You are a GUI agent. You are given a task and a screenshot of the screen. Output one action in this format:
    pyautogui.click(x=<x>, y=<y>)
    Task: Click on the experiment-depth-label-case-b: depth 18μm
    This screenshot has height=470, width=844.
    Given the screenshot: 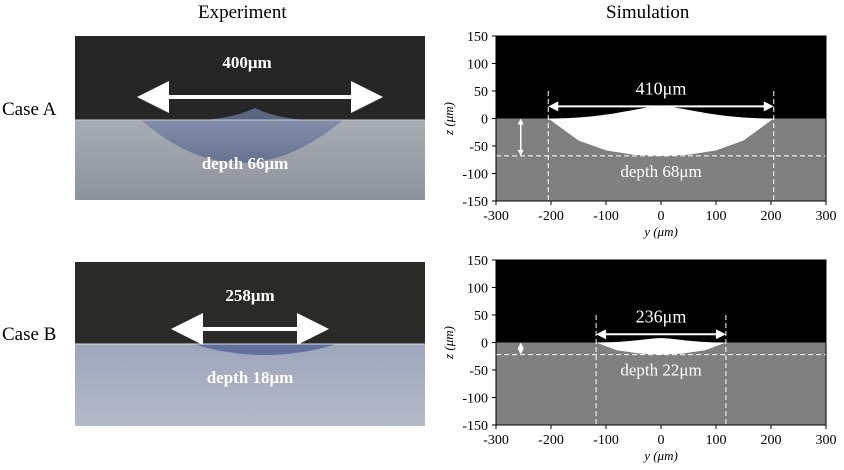 What is the action you would take?
    pyautogui.click(x=250, y=377)
    